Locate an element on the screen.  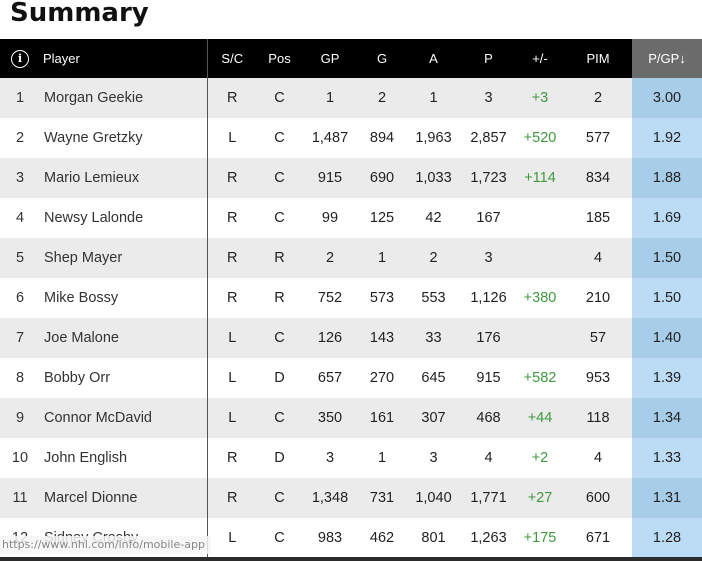
table-row: 5 Shep Mayer R R 2 1 2 3 4 1.50 is located at coordinates (351, 258).